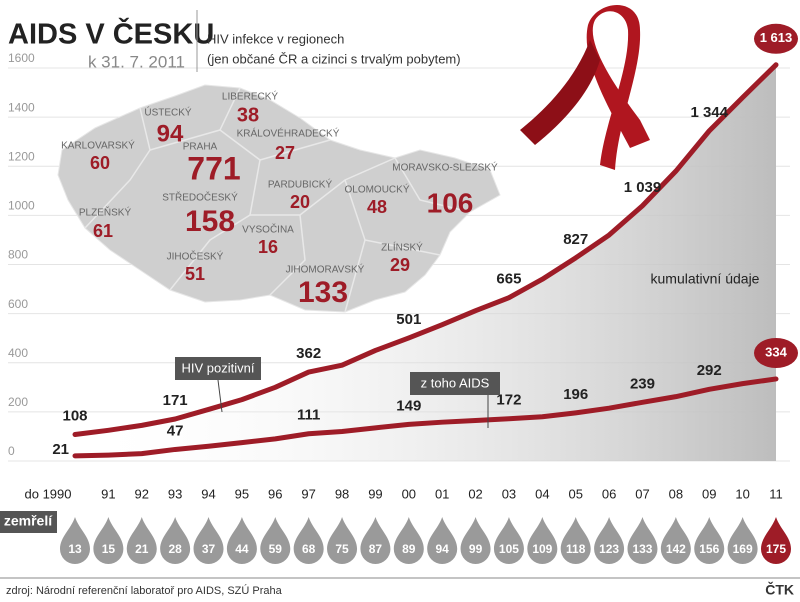 The width and height of the screenshot is (800, 602). I want to click on value-label: 665, so click(508, 279).